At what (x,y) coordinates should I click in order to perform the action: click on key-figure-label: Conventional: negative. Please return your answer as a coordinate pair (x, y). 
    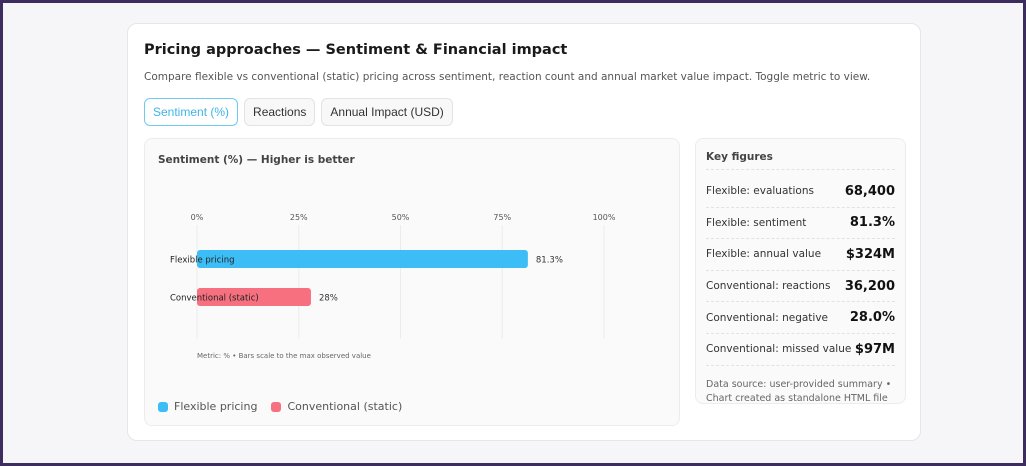
    Looking at the image, I should click on (767, 317).